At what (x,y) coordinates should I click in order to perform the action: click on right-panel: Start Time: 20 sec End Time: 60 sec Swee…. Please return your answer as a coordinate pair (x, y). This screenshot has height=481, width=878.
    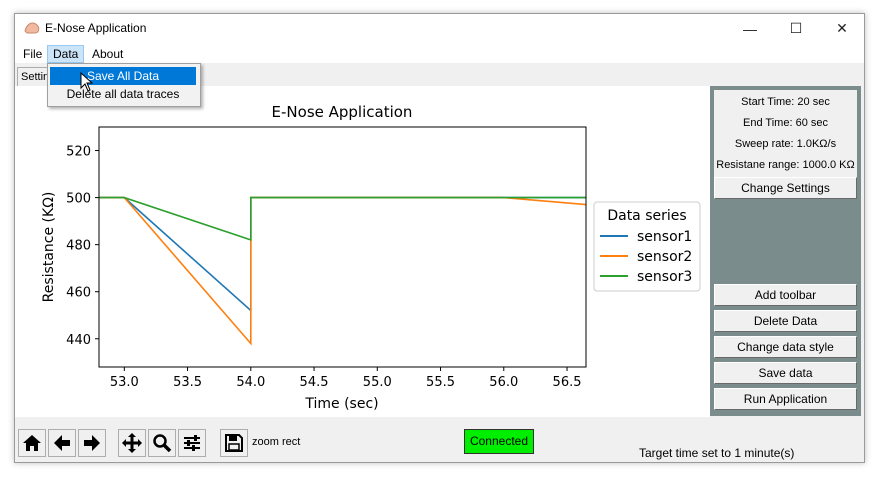
    Looking at the image, I should click on (785, 251).